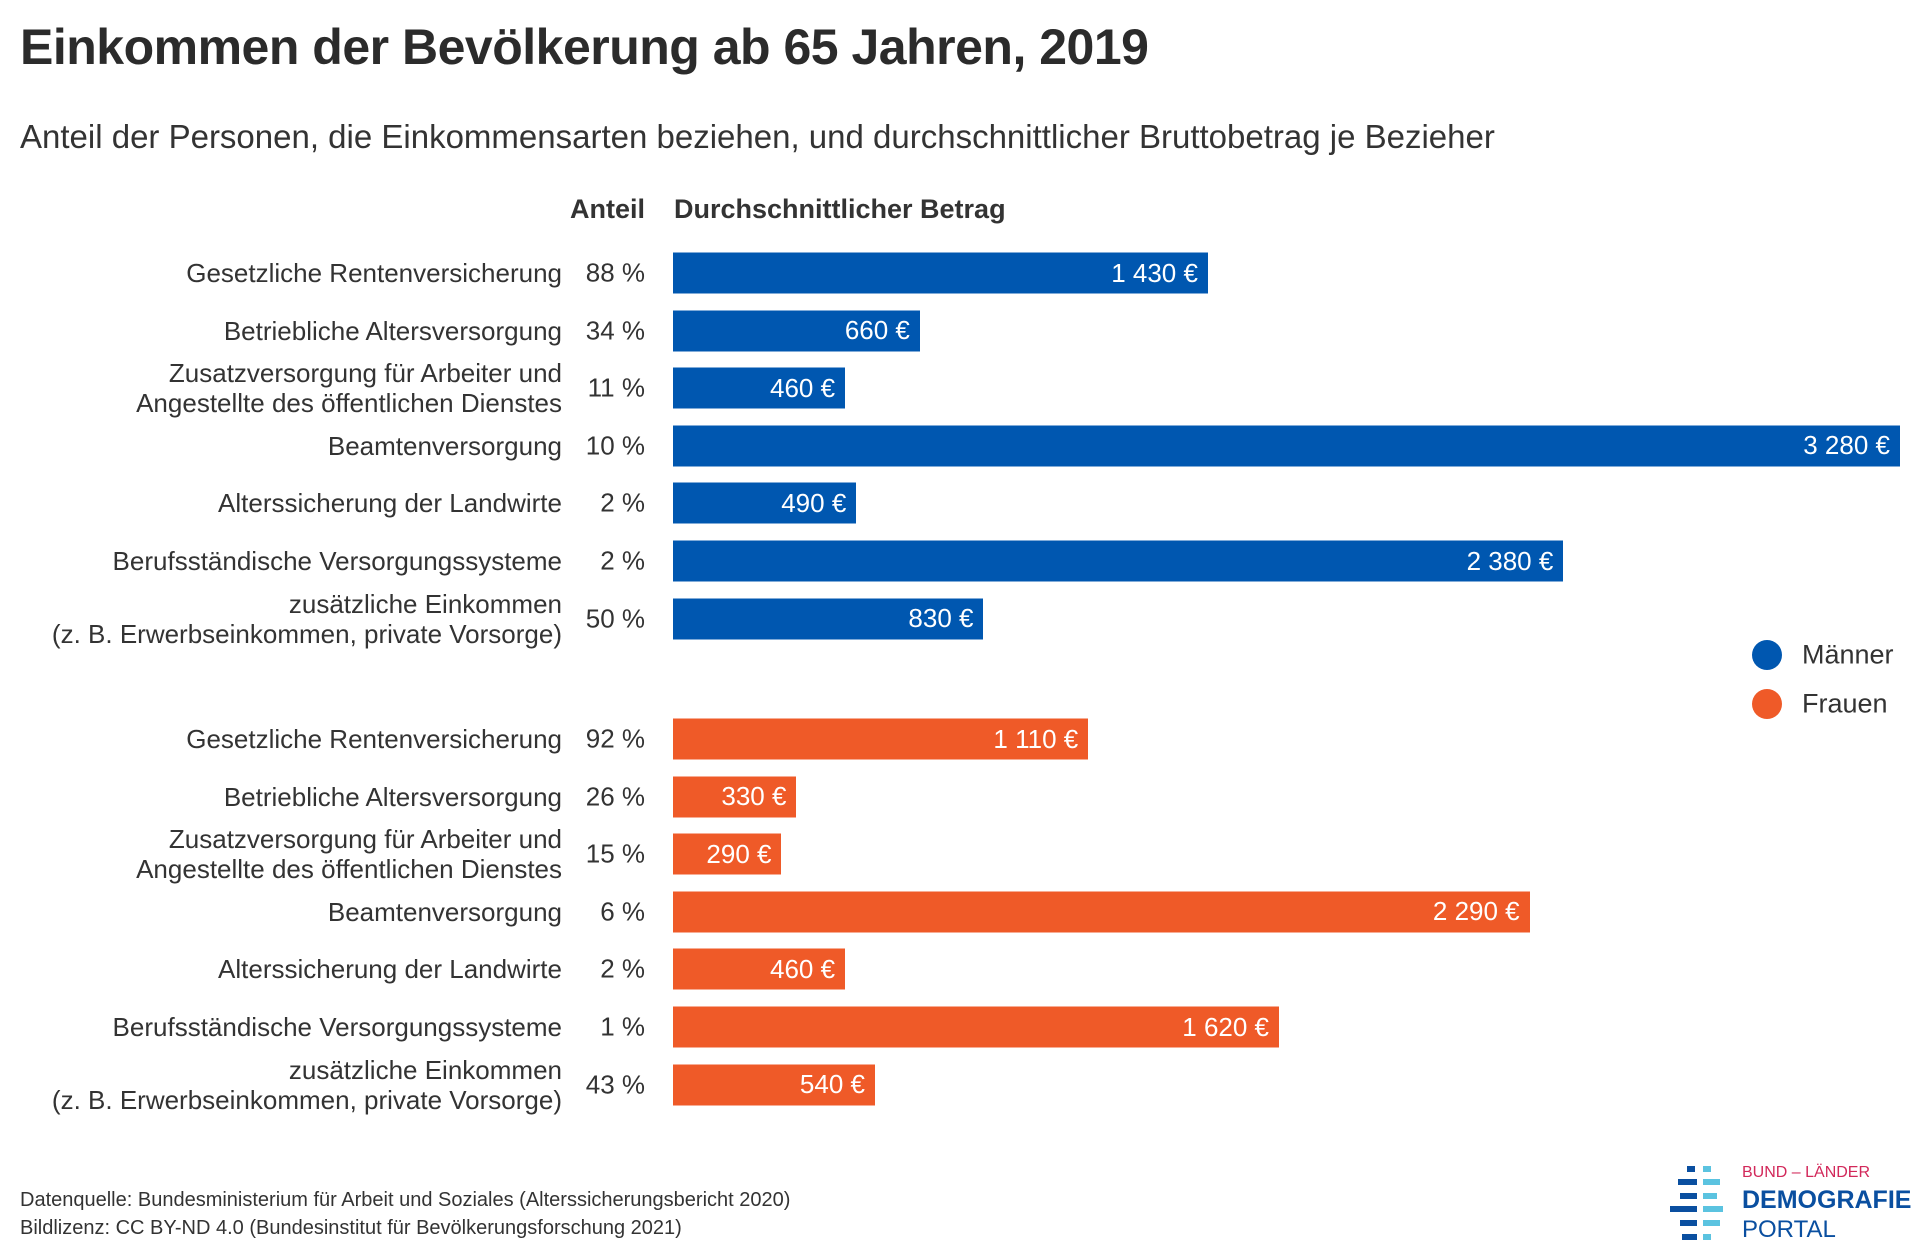 This screenshot has width=1919, height=1260. Describe the element at coordinates (765, 503) in the screenshot. I see `bar: 490 €` at that location.